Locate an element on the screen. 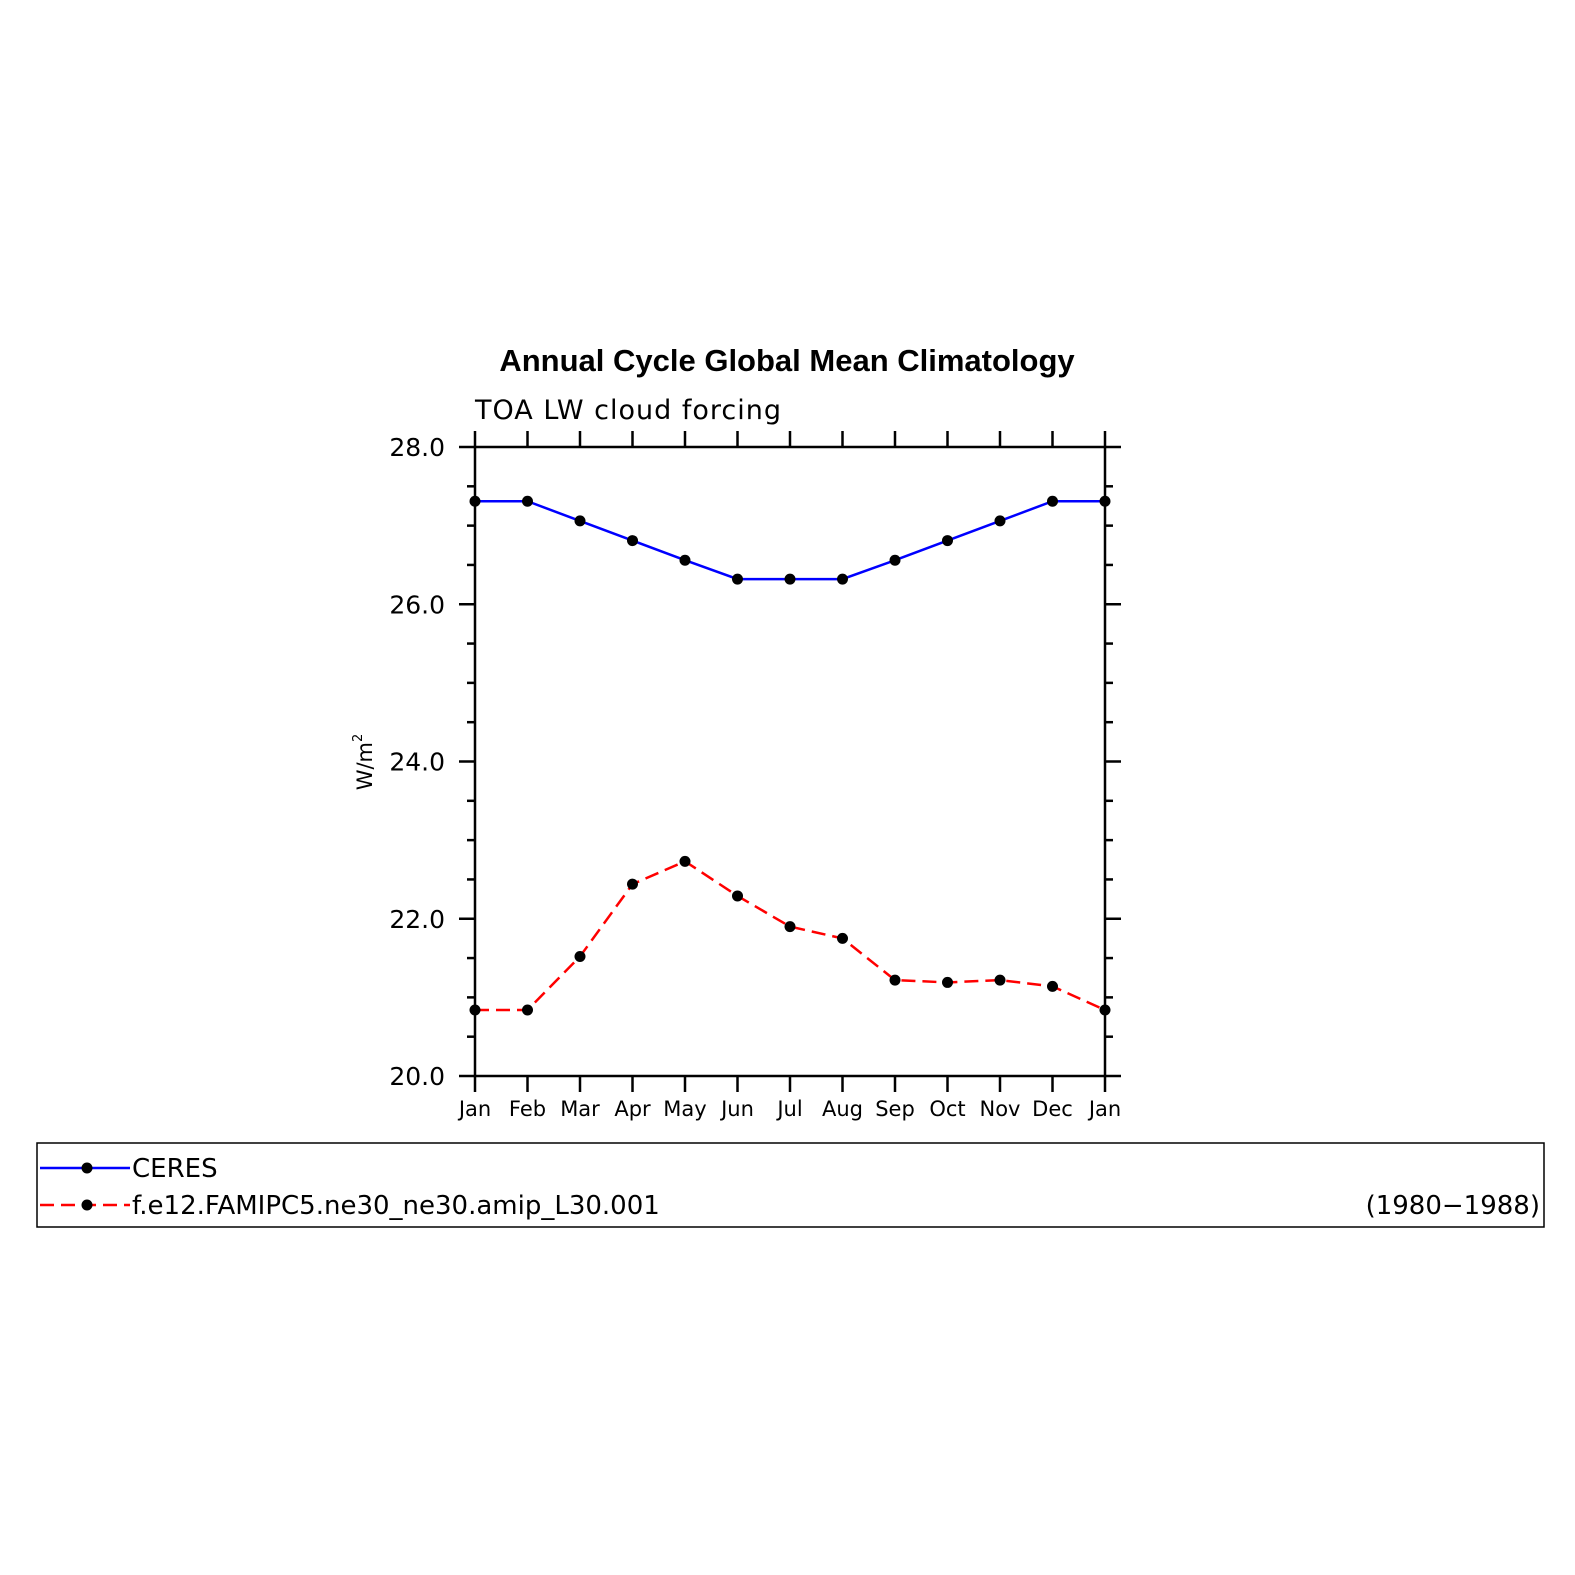  series-layer is located at coordinates (790, 755).